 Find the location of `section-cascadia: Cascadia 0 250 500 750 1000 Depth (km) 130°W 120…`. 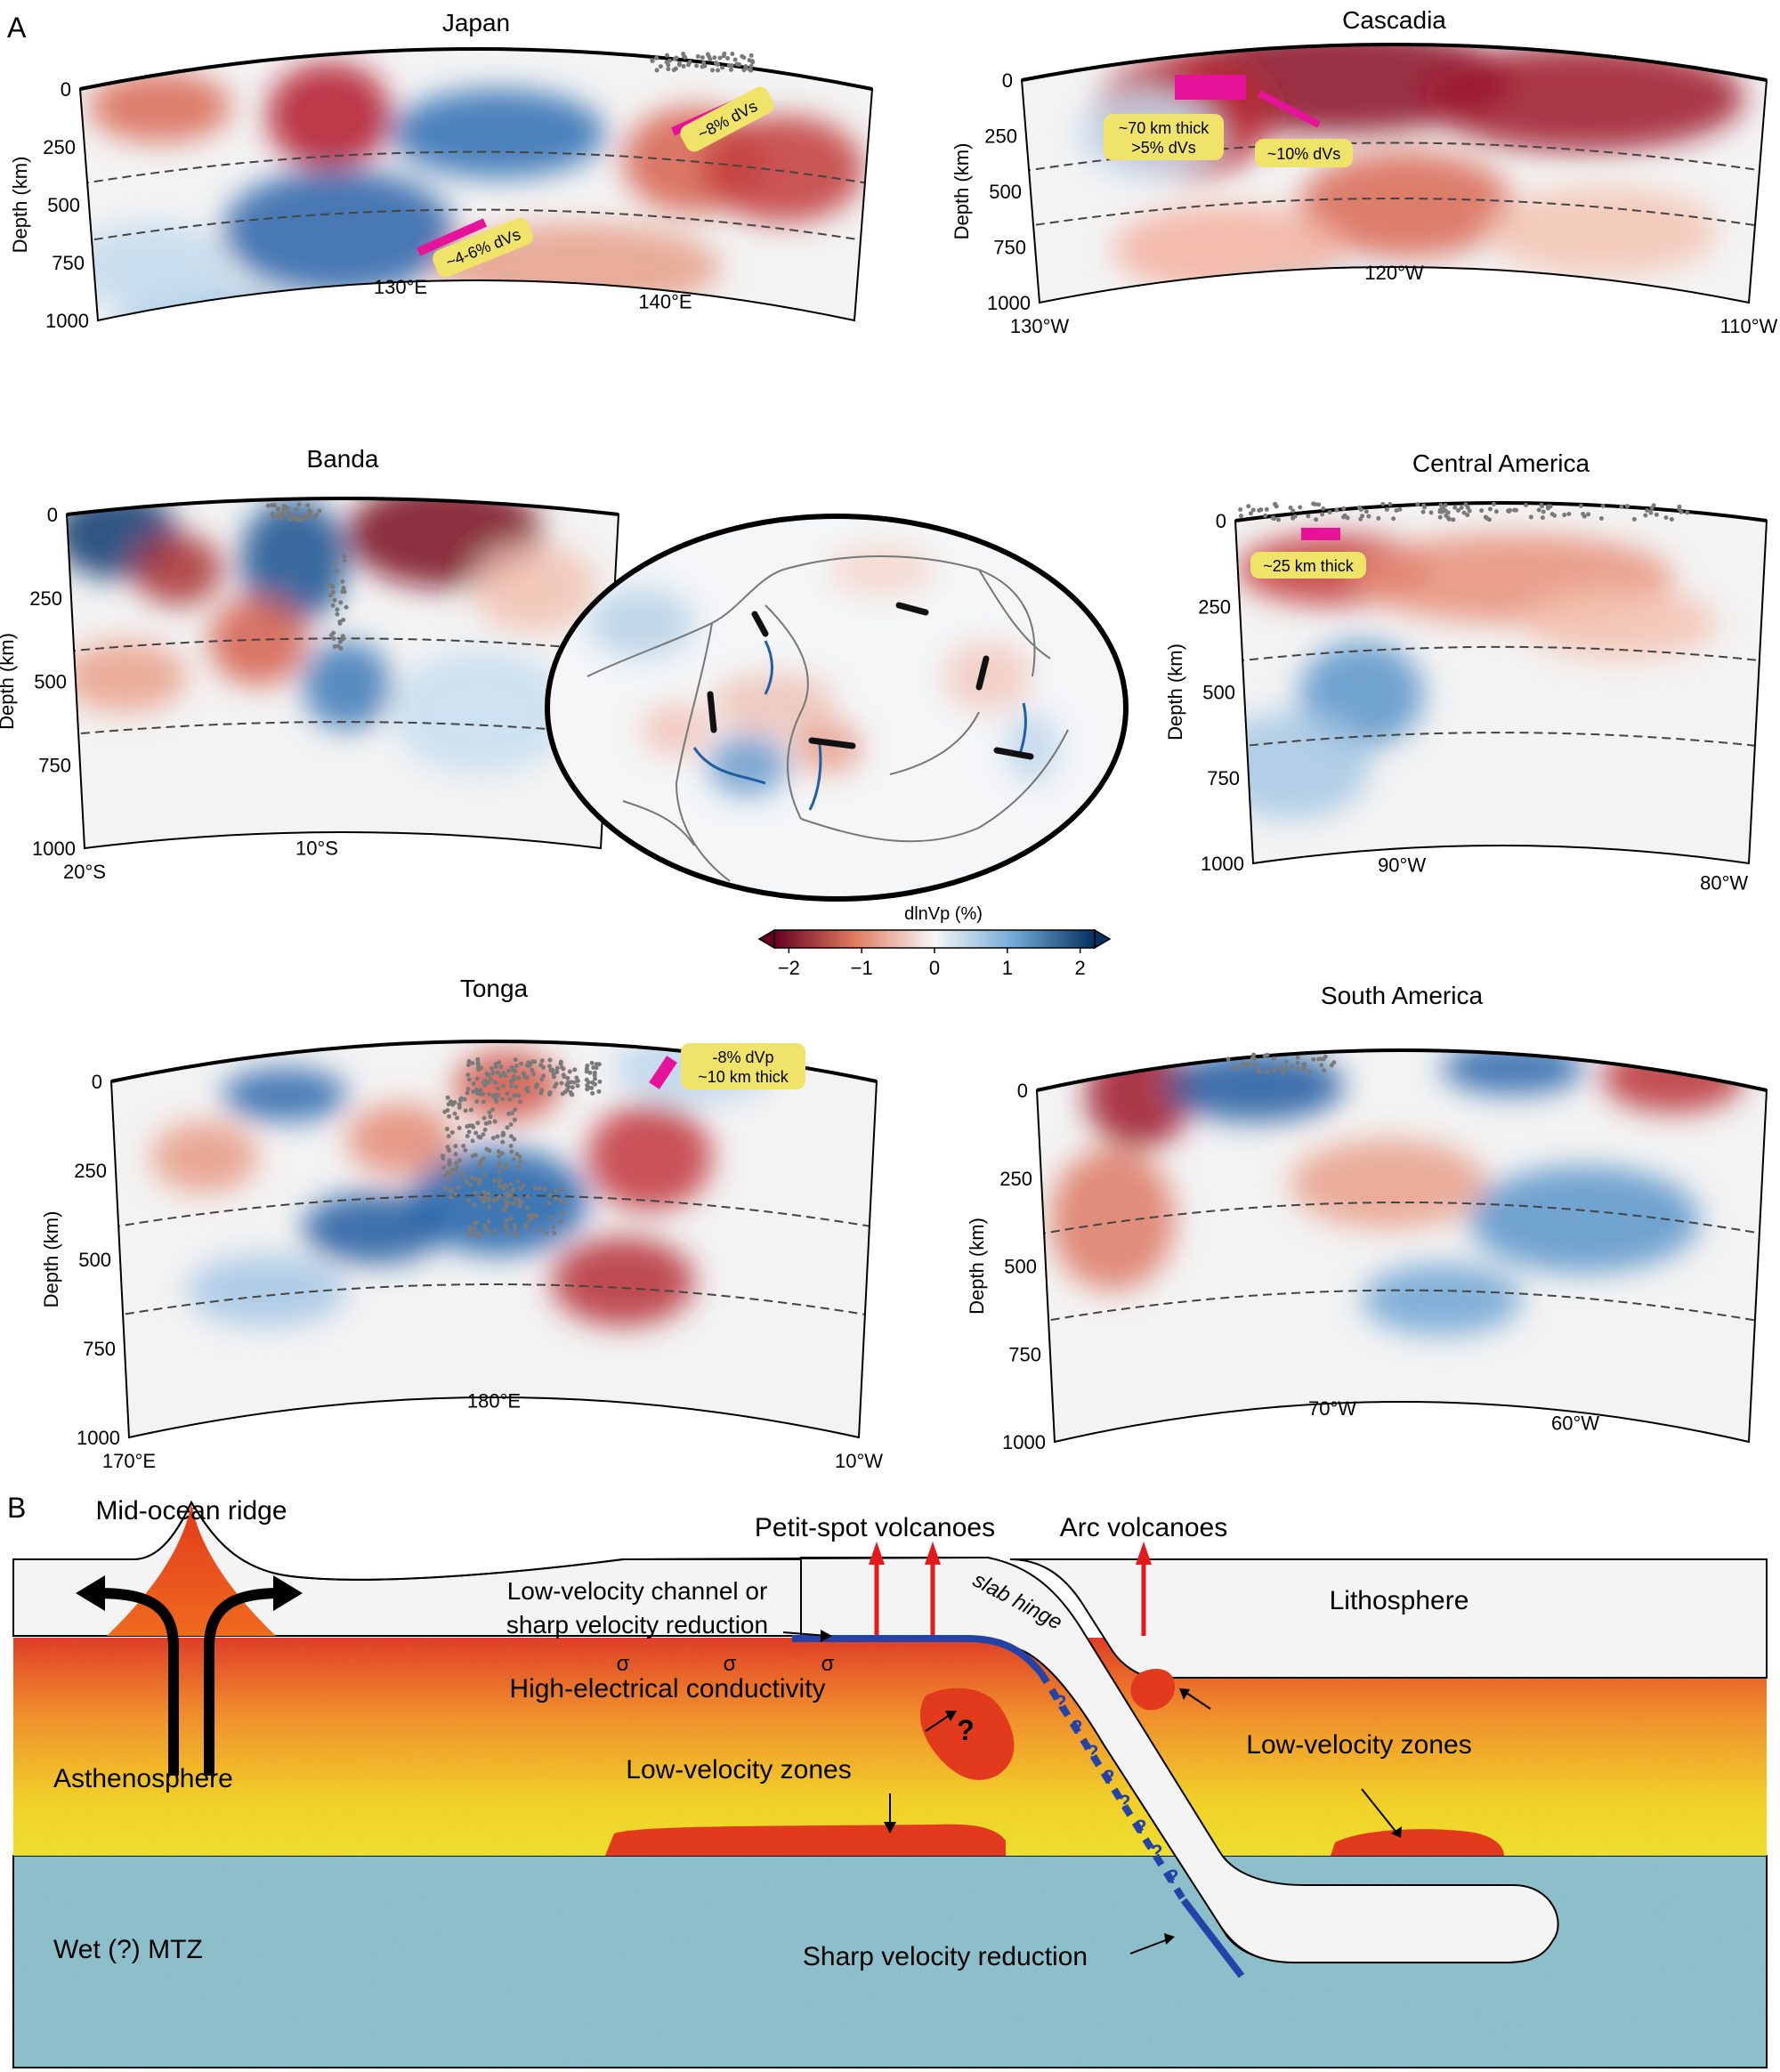

section-cascadia: Cascadia 0 250 500 750 1000 Depth (km) 130°W 120… is located at coordinates (1364, 171).